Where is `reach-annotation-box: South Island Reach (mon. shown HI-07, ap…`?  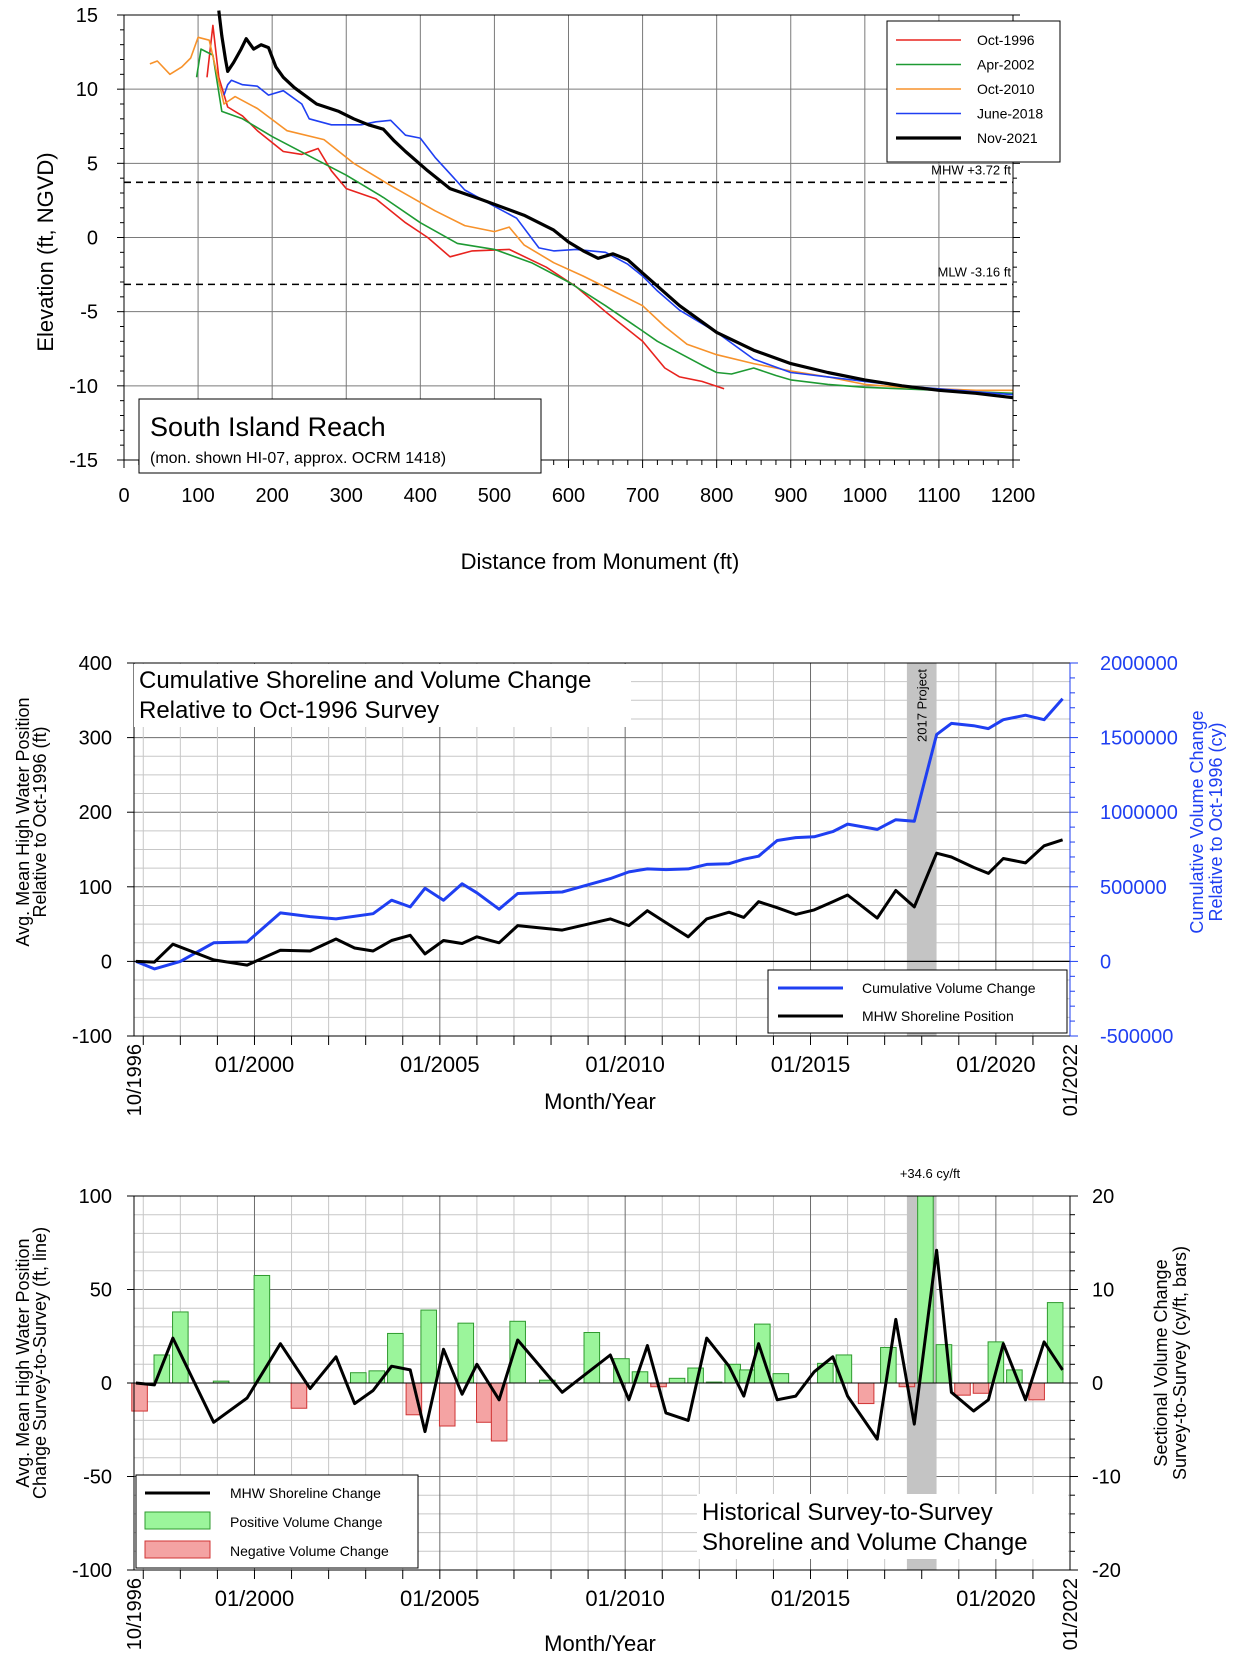
reach-annotation-box: South Island Reach (mon. shown HI-07, ap… is located at coordinates (340, 436).